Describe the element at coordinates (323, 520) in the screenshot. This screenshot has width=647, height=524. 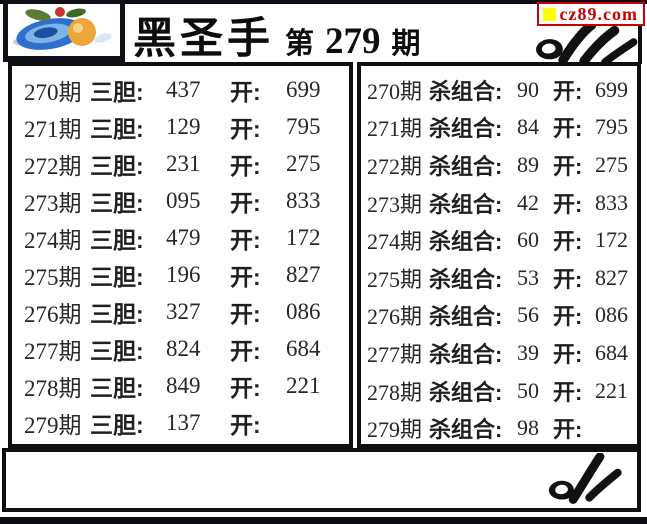
I see `bottom-border-strip` at that location.